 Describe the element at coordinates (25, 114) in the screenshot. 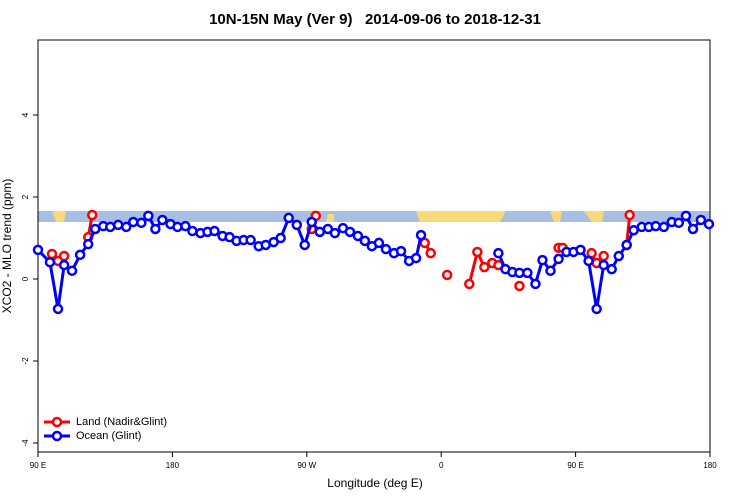

I see `y-tick-label: 4` at that location.